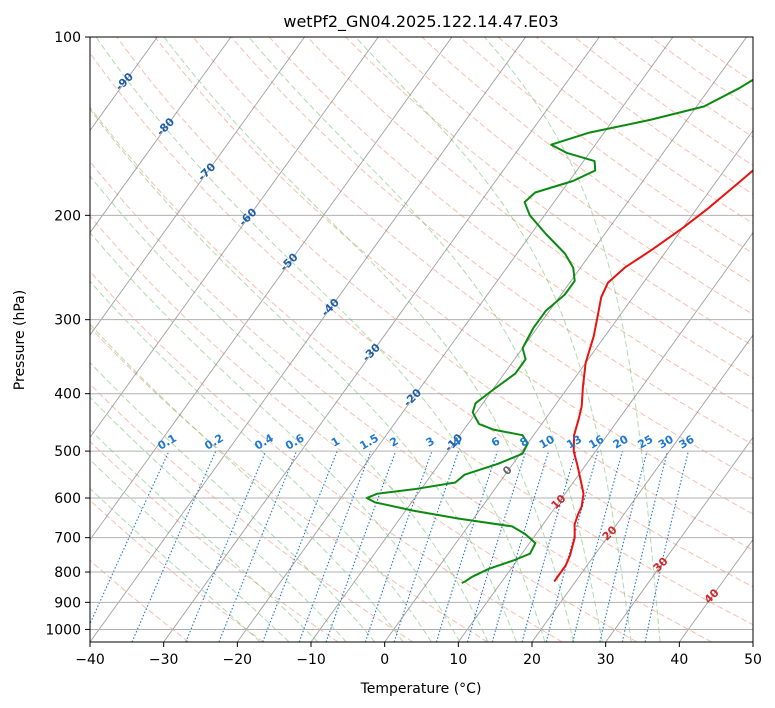 The height and width of the screenshot is (708, 775). I want to click on y-tick-label: 1000, so click(63, 630).